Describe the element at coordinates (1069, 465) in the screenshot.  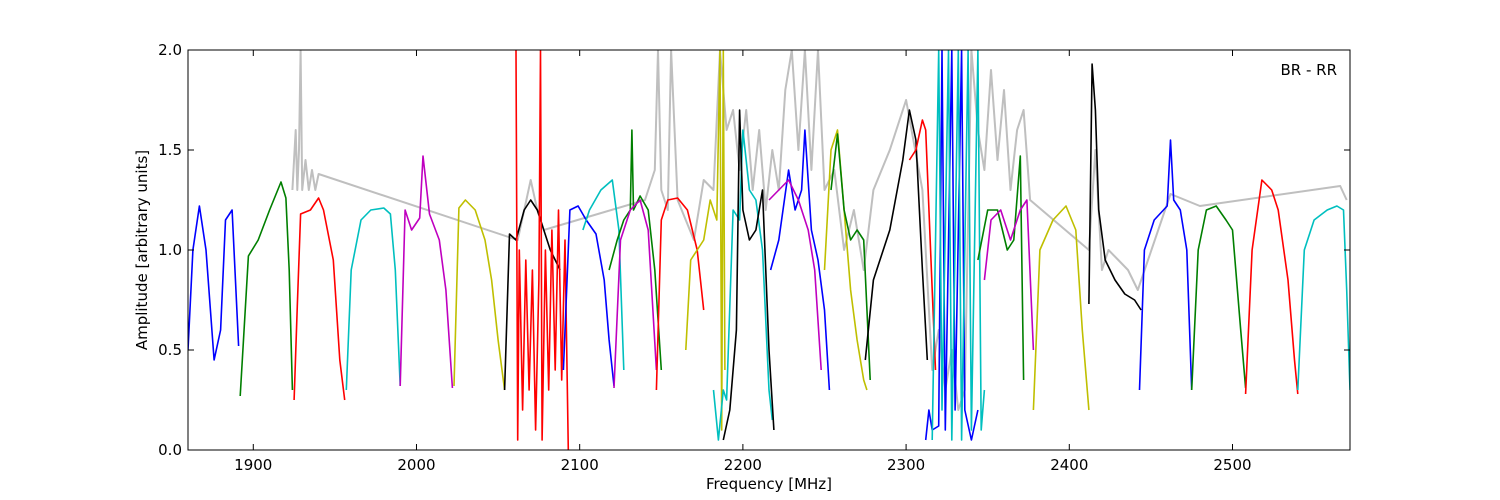
I see `x-tick-label: 2400` at that location.